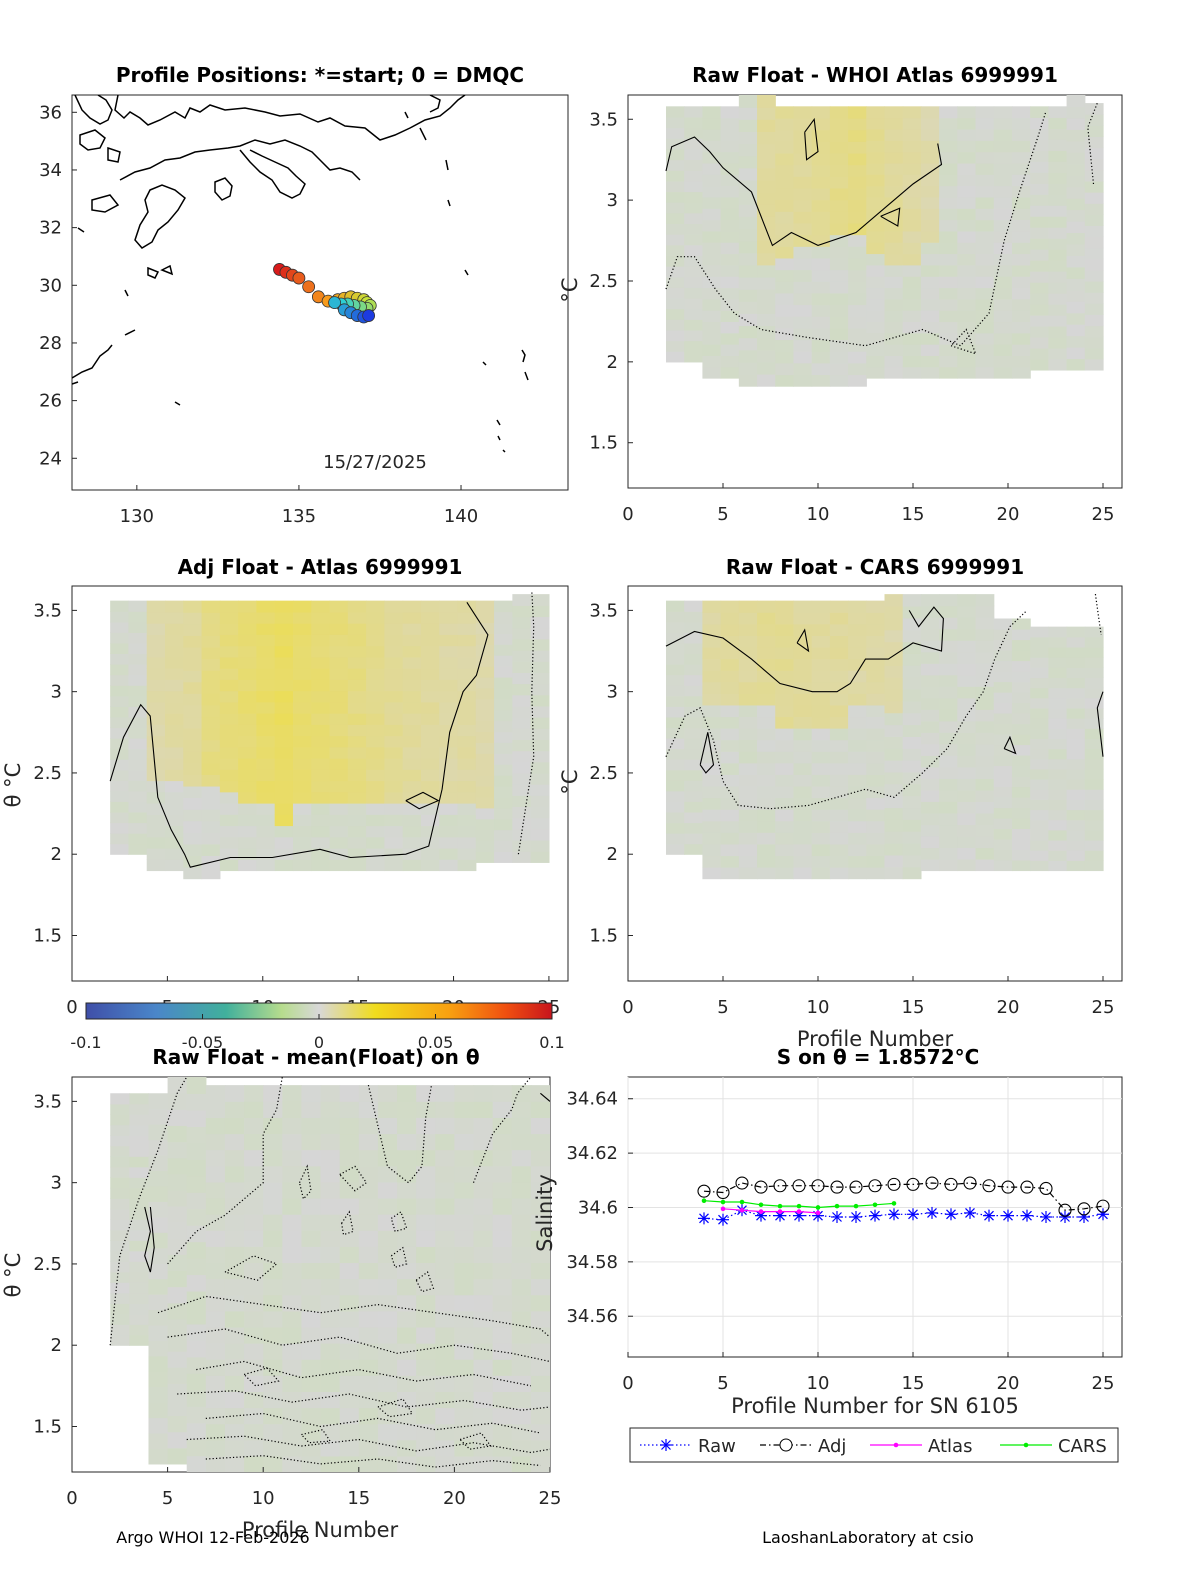 The image size is (1200, 1575). Describe the element at coordinates (56, 1345) in the screenshot. I see `y-tick-label: 2` at that location.